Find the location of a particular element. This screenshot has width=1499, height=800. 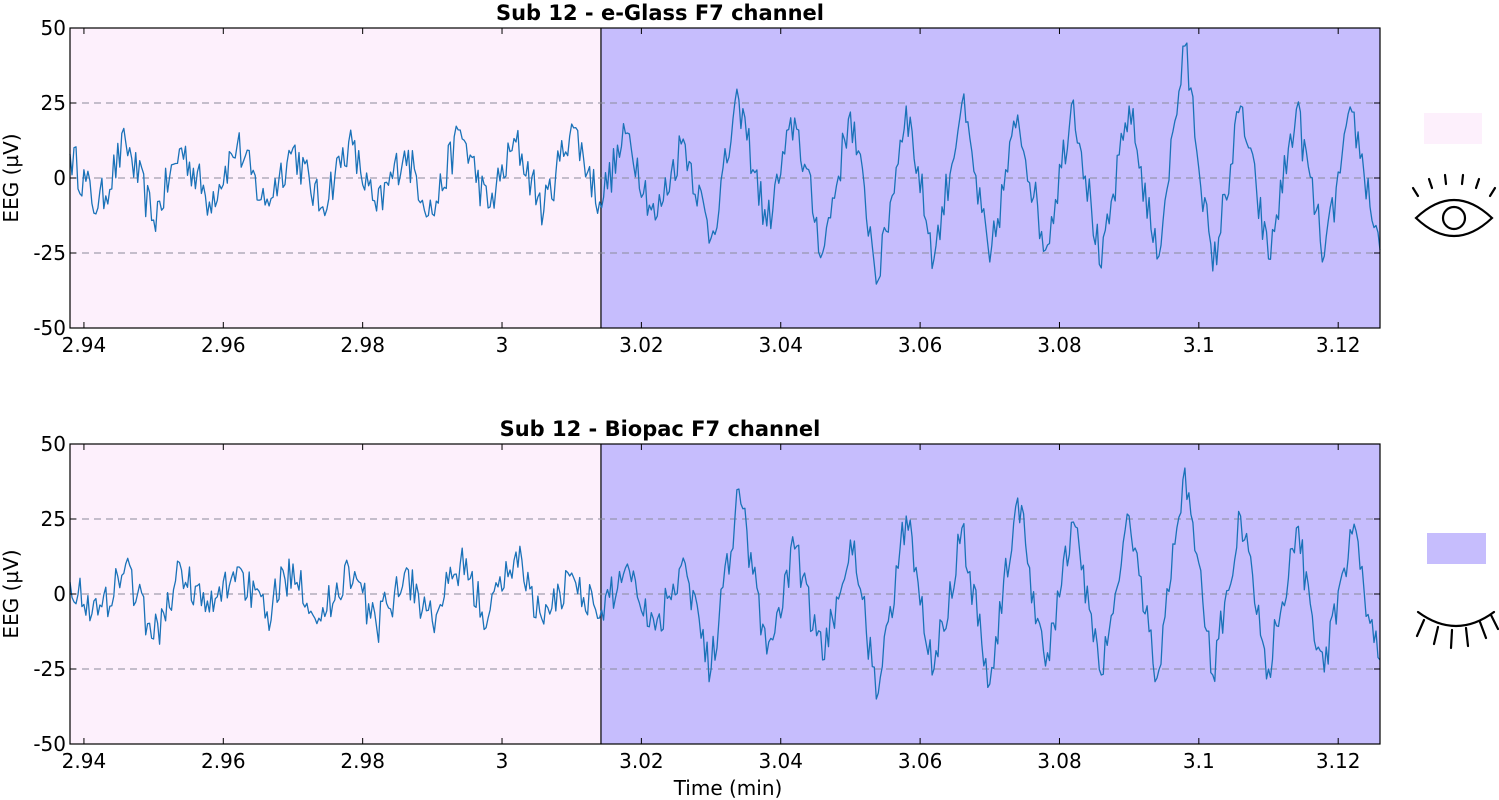

legend is located at coordinates (1455, 381).